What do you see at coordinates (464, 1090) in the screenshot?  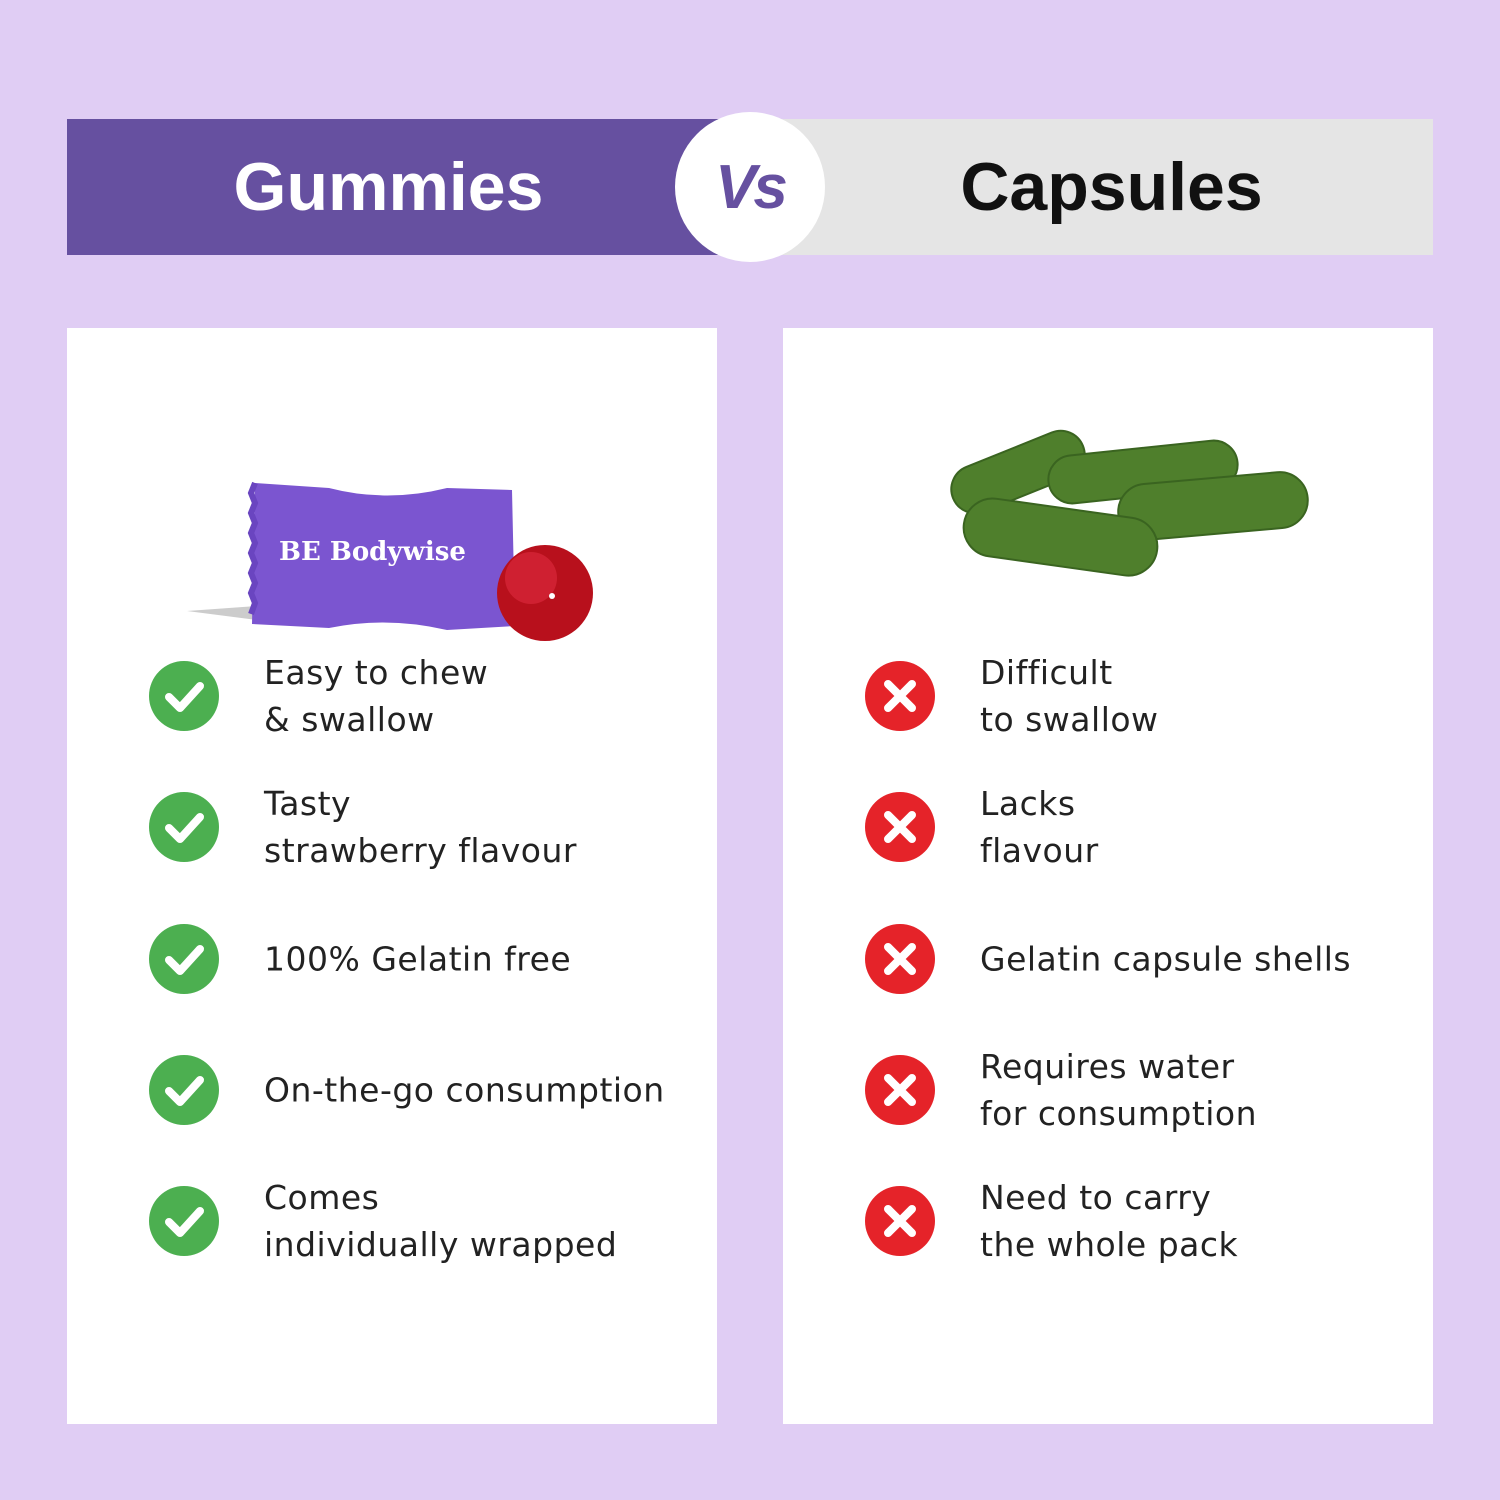 I see `item-text: On-the-go consumption` at bounding box center [464, 1090].